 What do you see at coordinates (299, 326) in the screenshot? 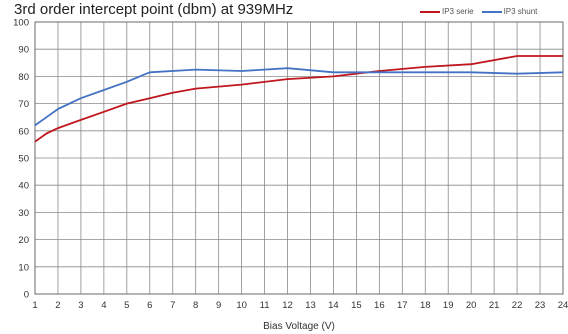
I see `x-axis-label: Bias Voltage (V)` at bounding box center [299, 326].